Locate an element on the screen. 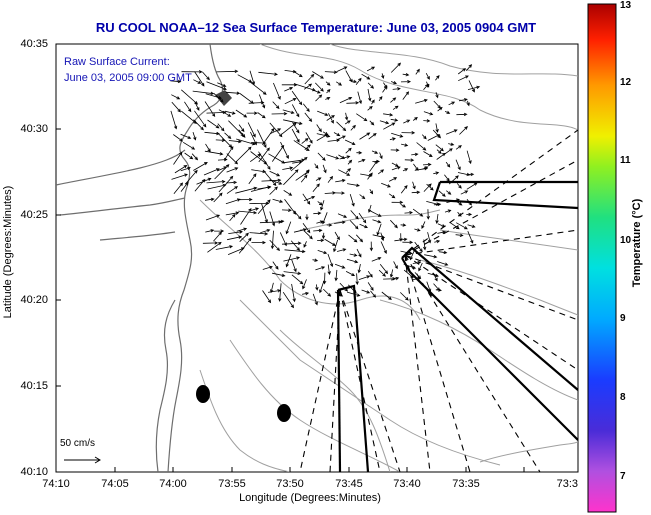 The height and width of the screenshot is (515, 651). colorbar-tick: 11 is located at coordinates (625, 160).